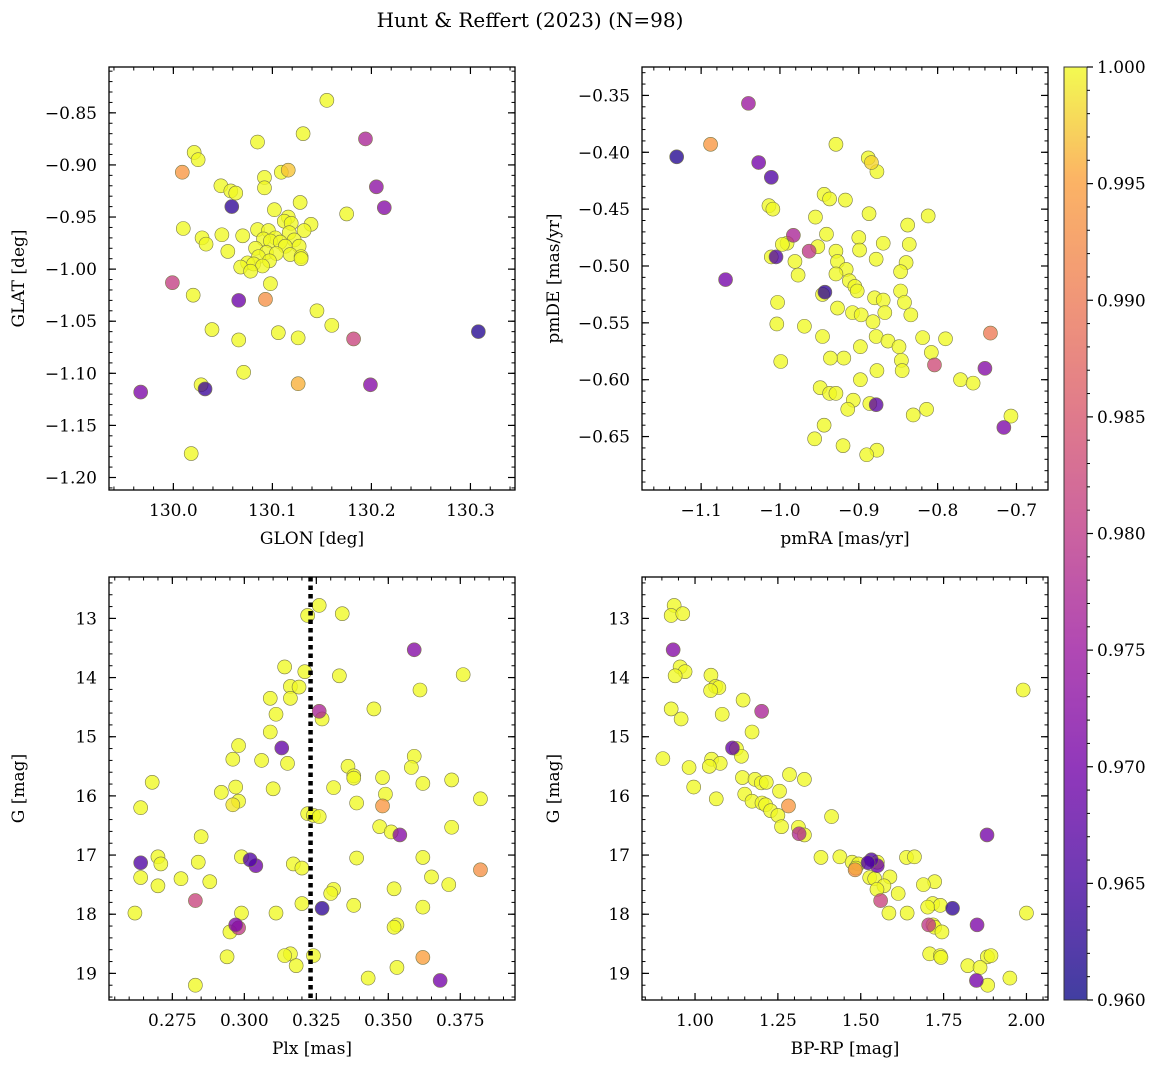 The height and width of the screenshot is (1067, 1161). Describe the element at coordinates (604, 267) in the screenshot. I see `y-tick-label: −0.50` at that location.